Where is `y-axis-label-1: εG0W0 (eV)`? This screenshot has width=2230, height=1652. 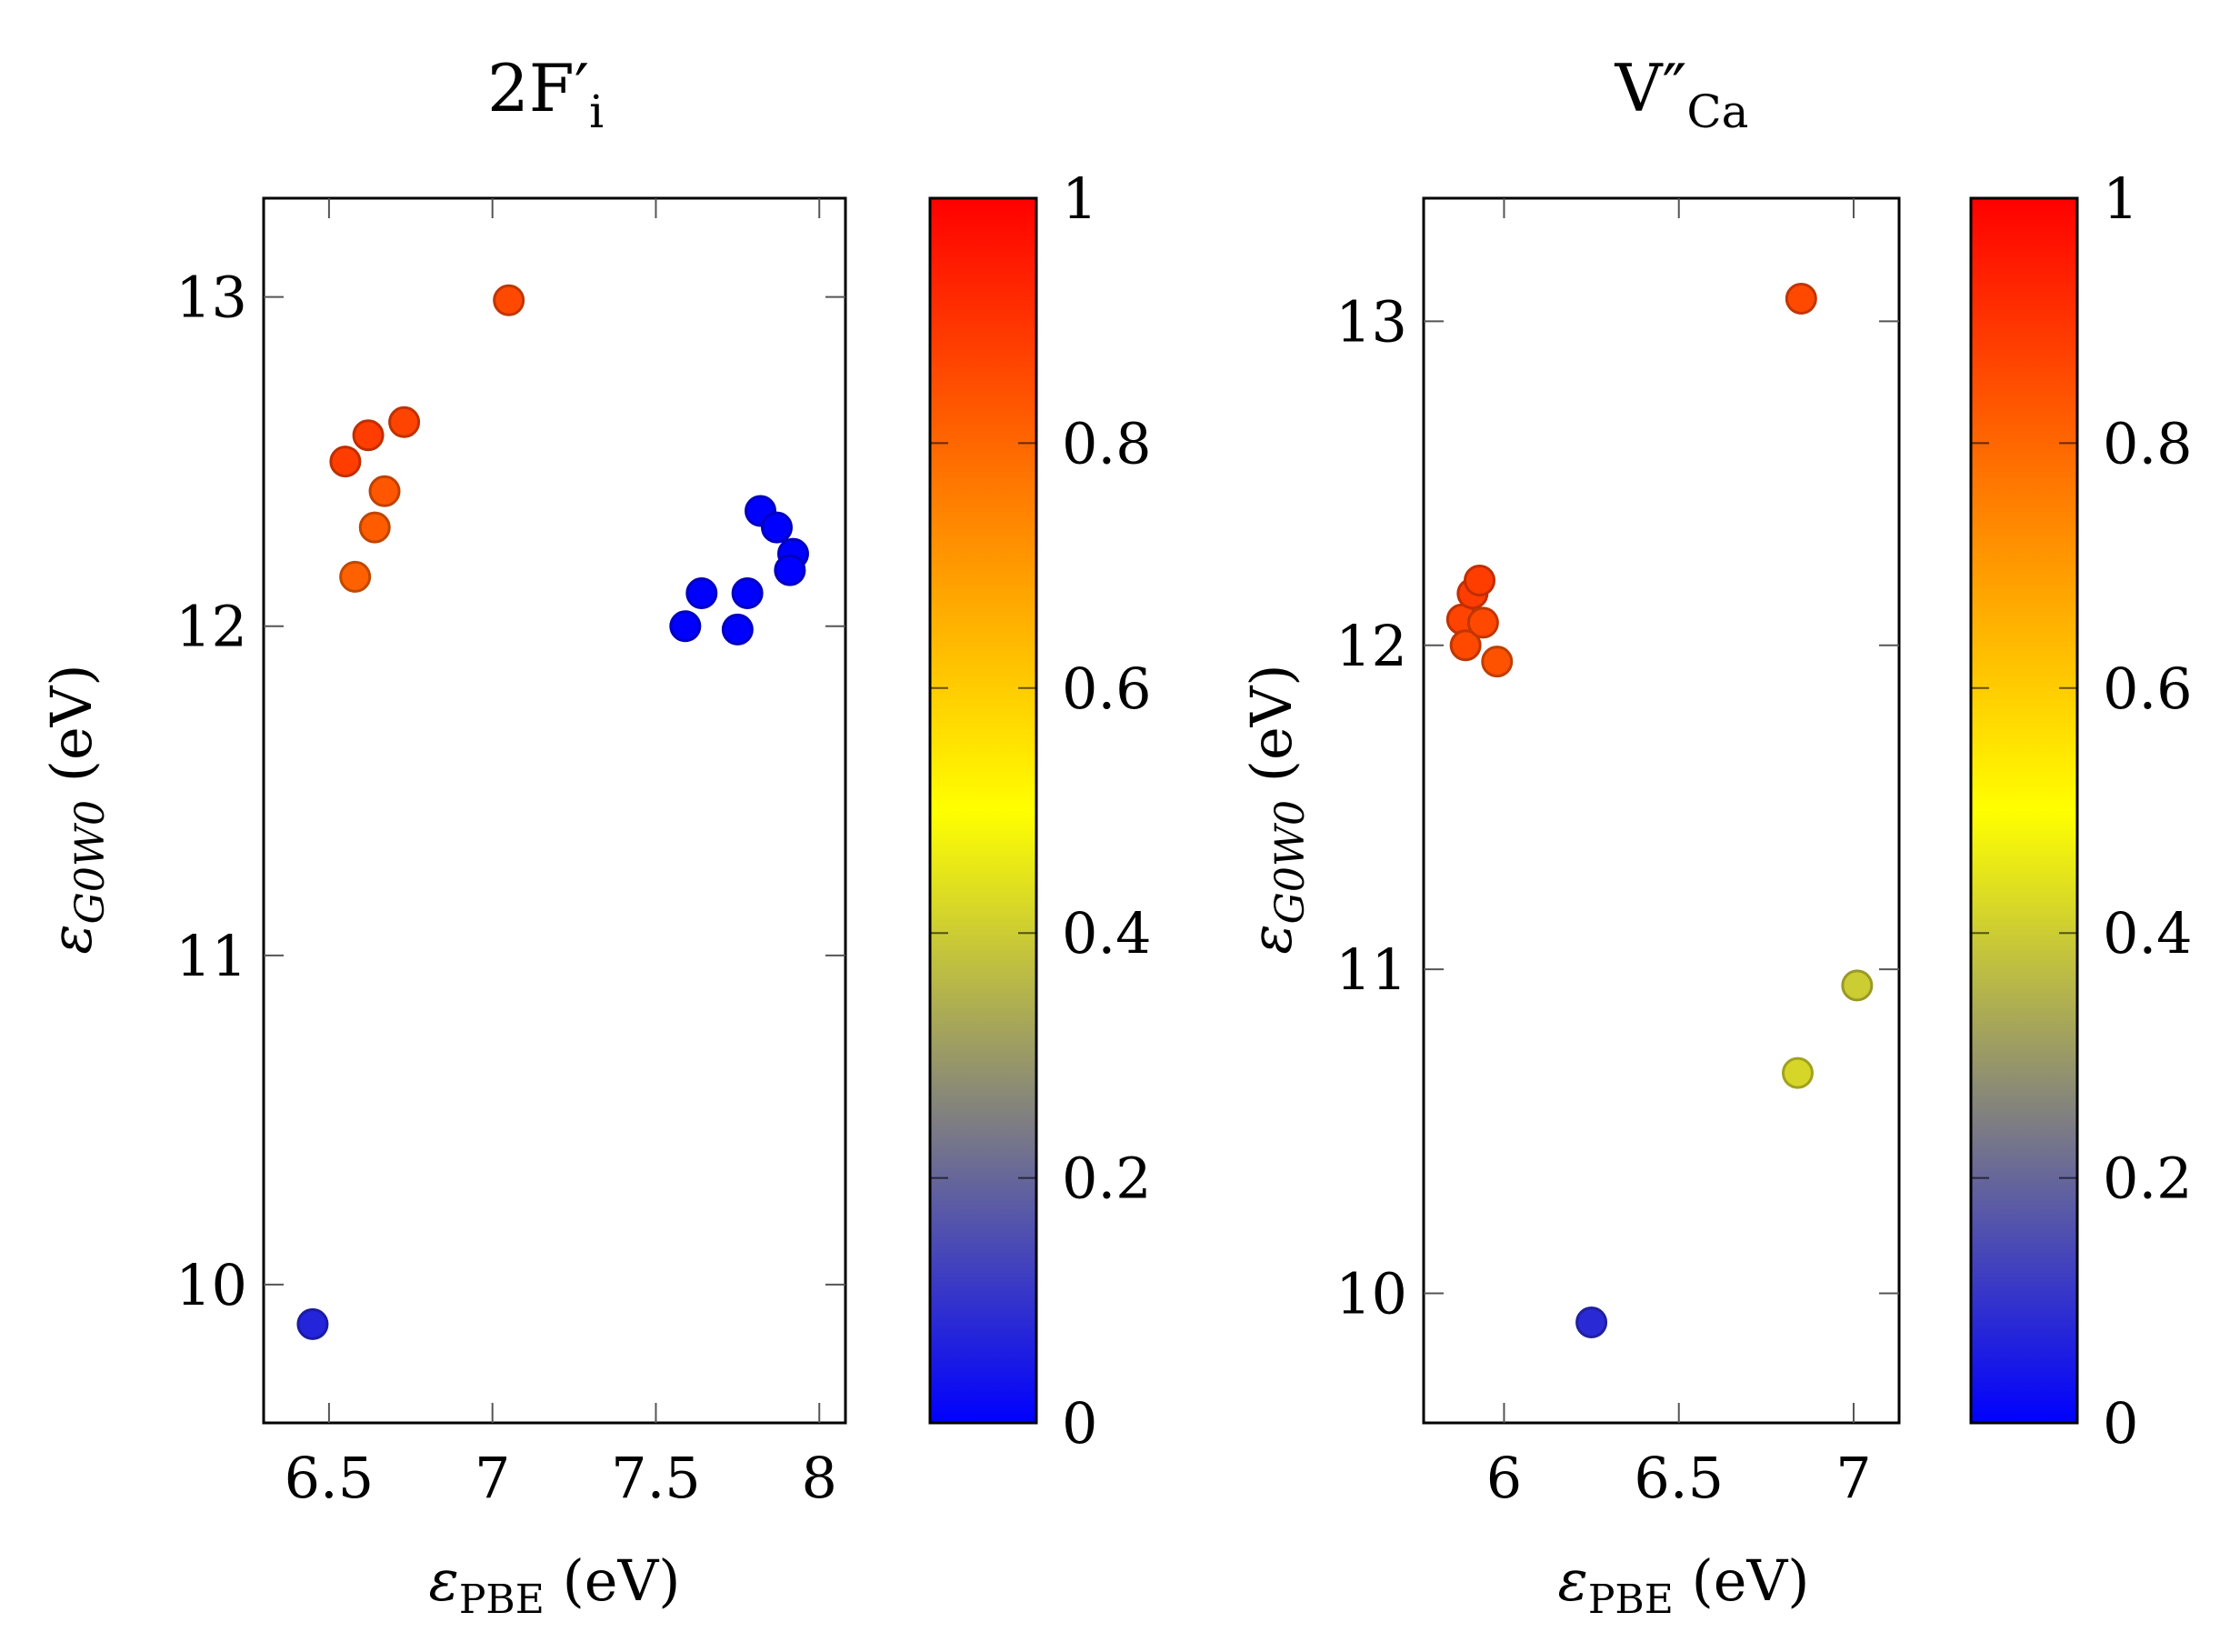
y-axis-label-1: εG0W0 (eV) is located at coordinates (76, 809).